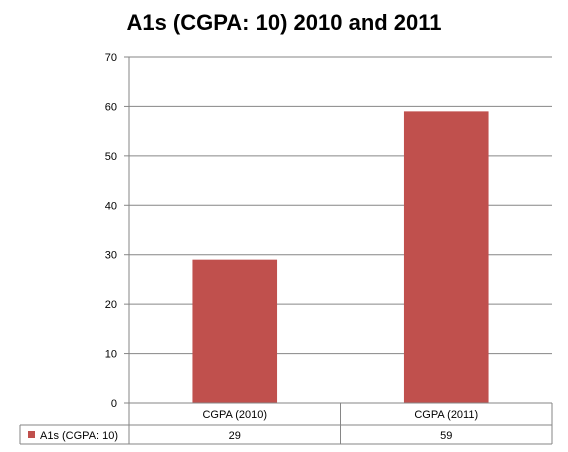 The width and height of the screenshot is (568, 452). What do you see at coordinates (114, 404) in the screenshot?
I see `y-tick-label: 0` at bounding box center [114, 404].